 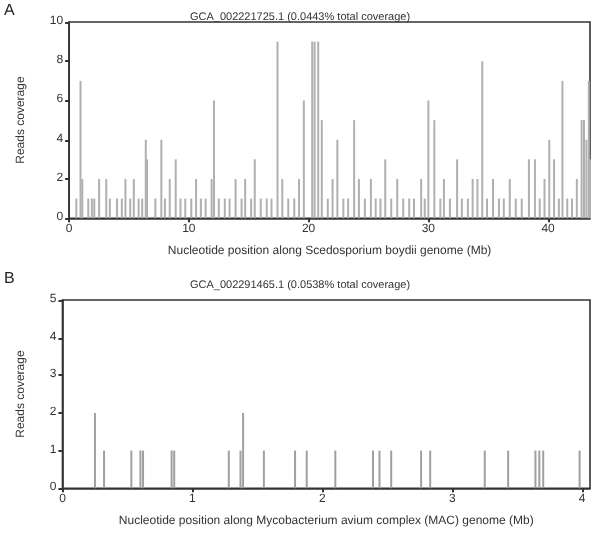 What do you see at coordinates (9, 278) in the screenshot?
I see `text: B` at bounding box center [9, 278].